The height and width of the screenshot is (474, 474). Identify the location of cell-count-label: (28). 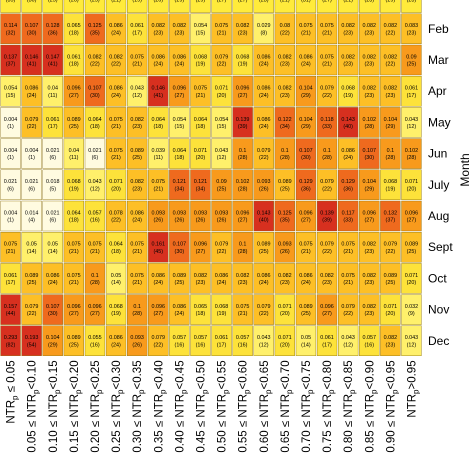
(391, 158).